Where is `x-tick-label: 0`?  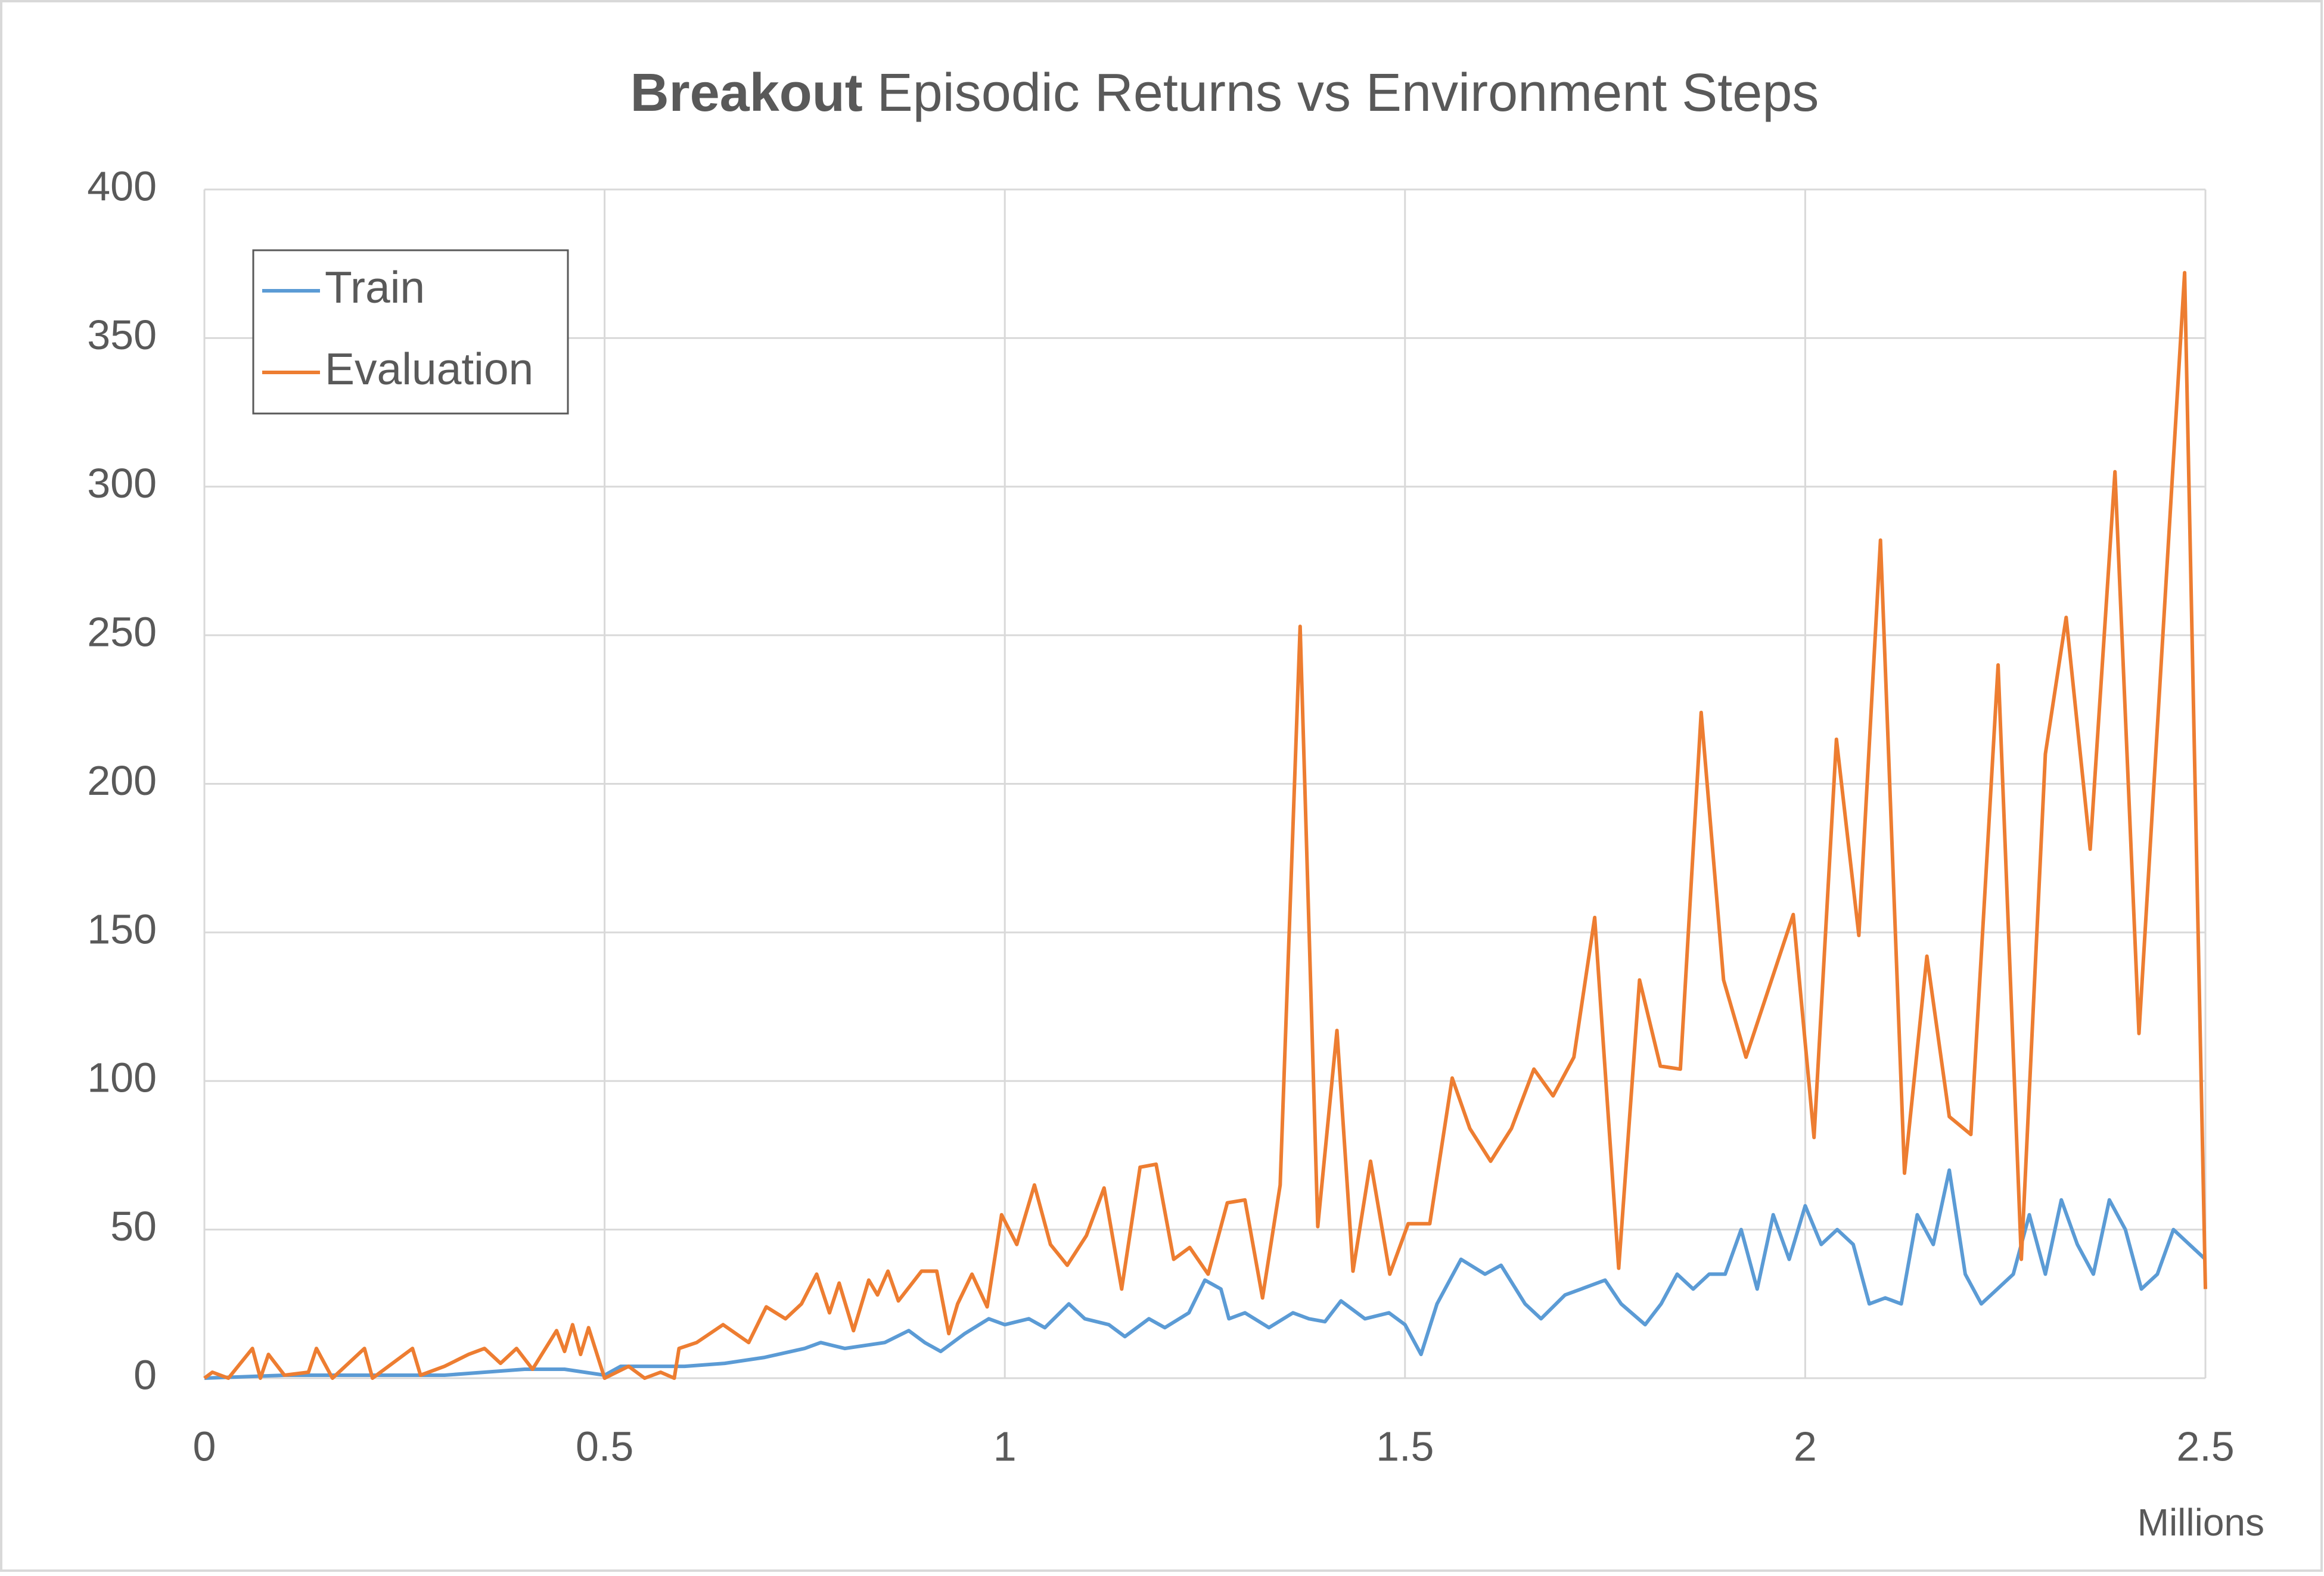 x-tick-label: 0 is located at coordinates (204, 1446).